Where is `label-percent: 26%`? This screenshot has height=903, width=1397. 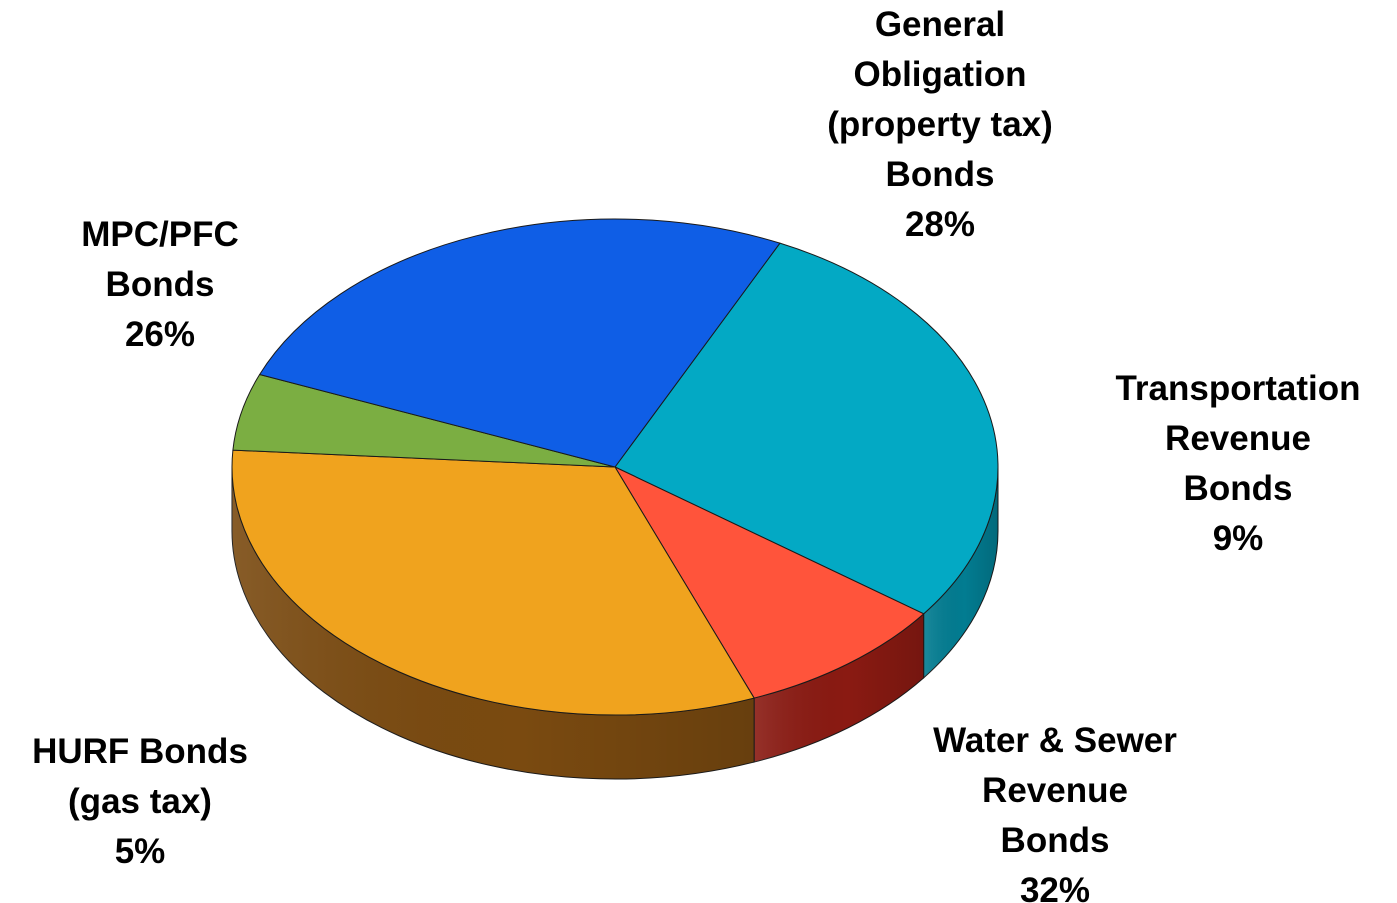
label-percent: 26% is located at coordinates (160, 334).